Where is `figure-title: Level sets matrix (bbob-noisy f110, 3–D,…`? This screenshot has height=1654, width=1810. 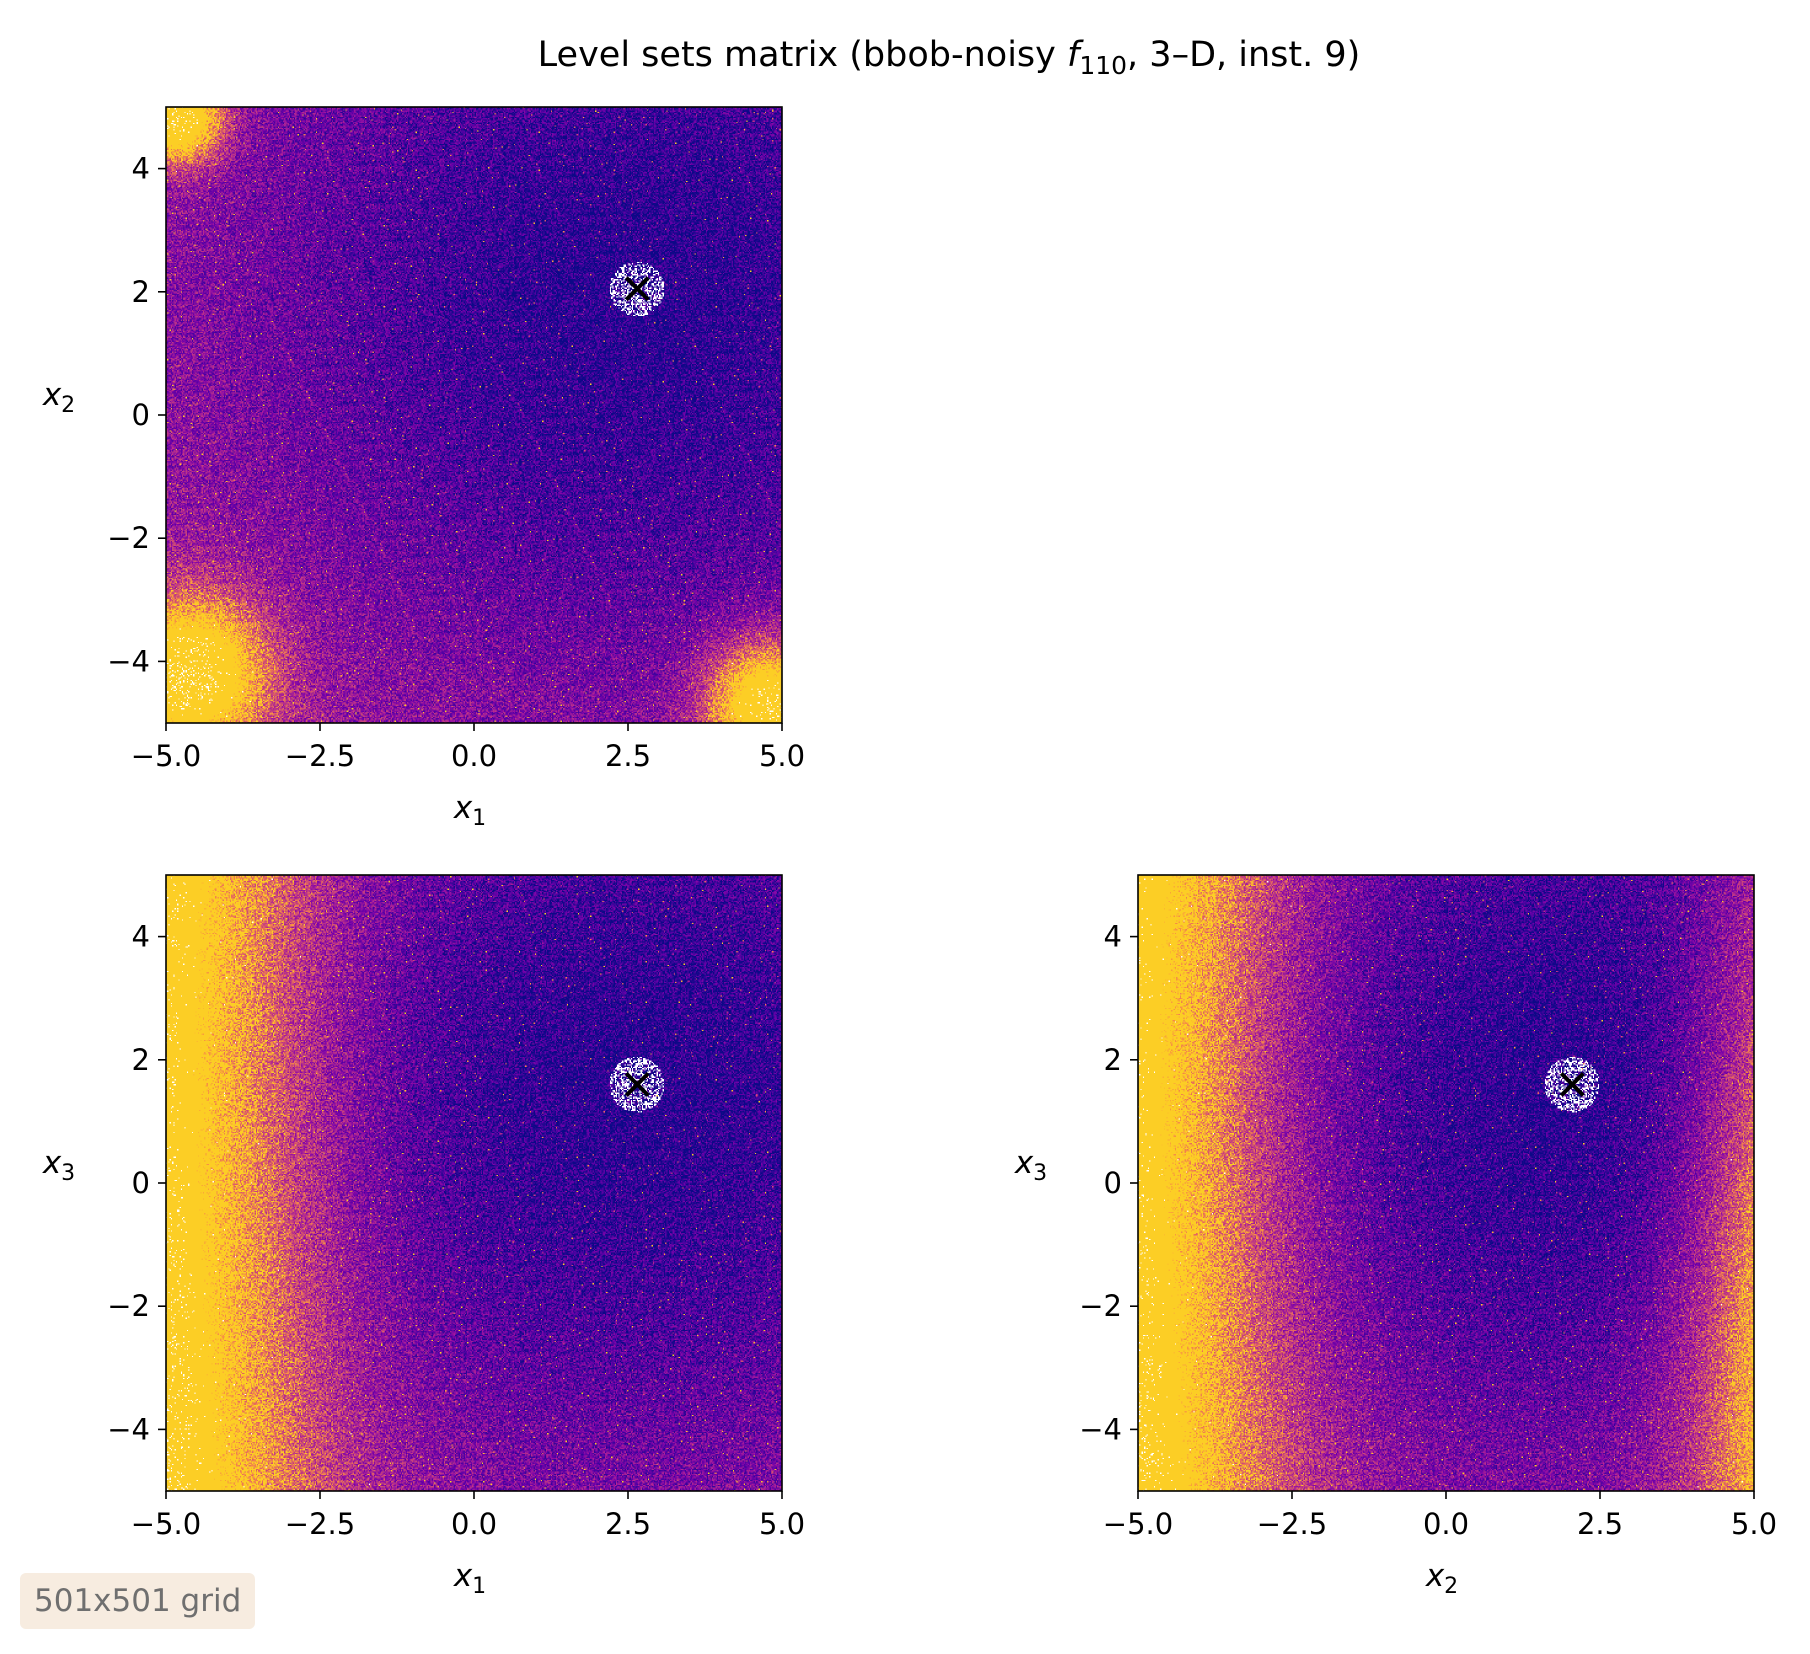
figure-title: Level sets matrix (bbob-noisy f110, 3–D,… is located at coordinates (949, 57).